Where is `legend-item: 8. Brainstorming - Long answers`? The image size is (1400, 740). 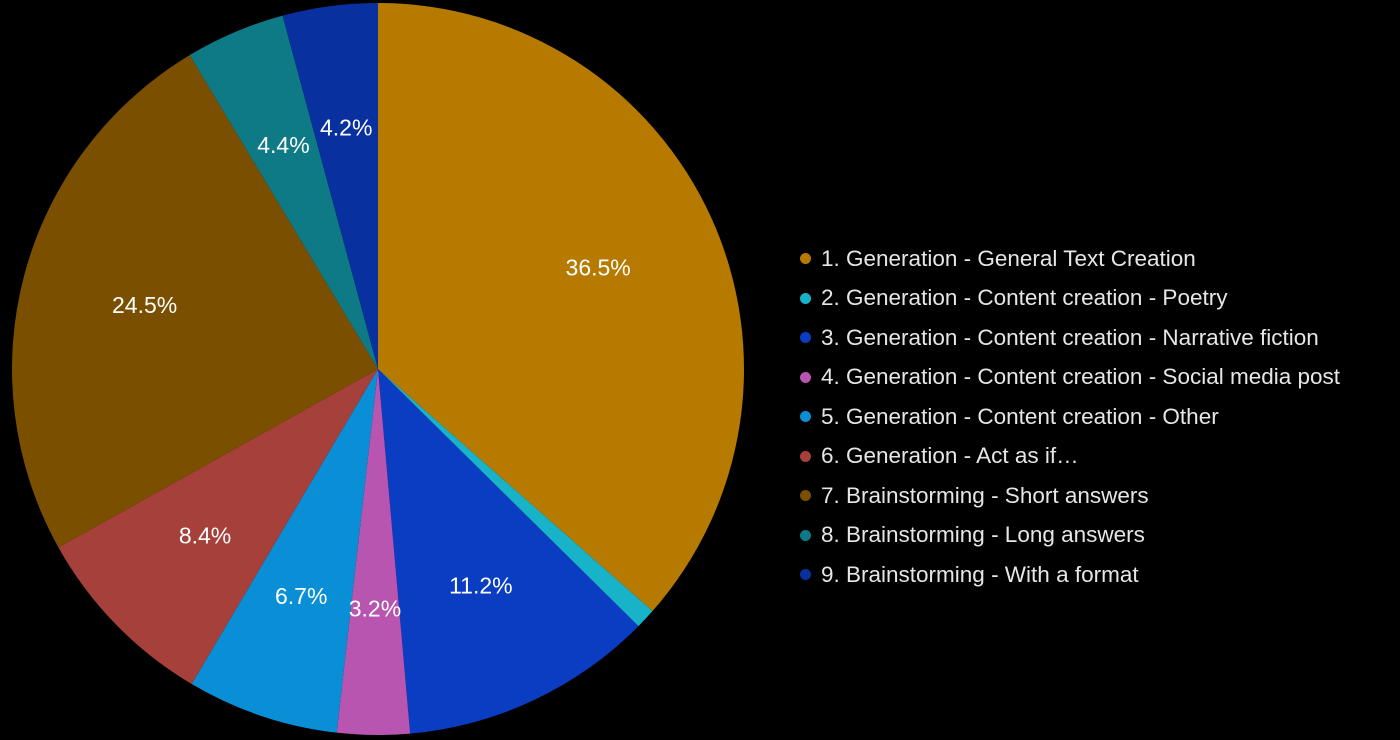
legend-item: 8. Brainstorming - Long answers is located at coordinates (1070, 536).